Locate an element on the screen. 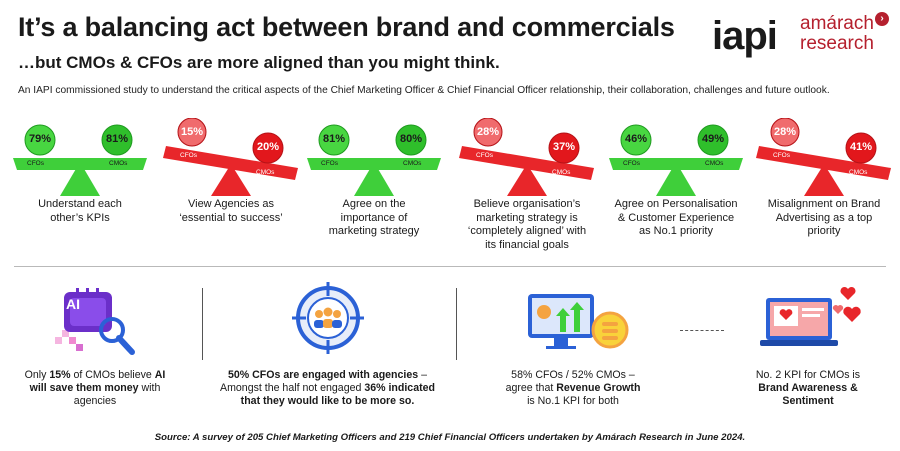  cfo-value: 81% is located at coordinates (334, 139).